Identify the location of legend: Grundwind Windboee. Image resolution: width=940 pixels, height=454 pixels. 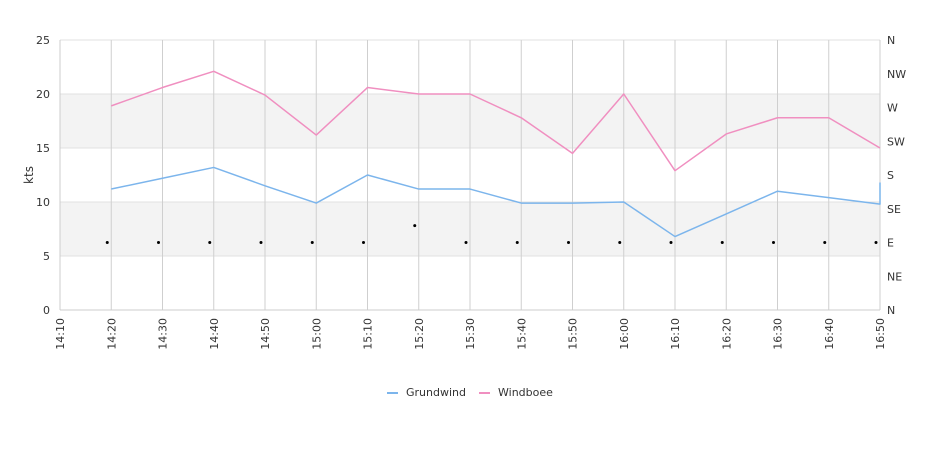
(470, 392).